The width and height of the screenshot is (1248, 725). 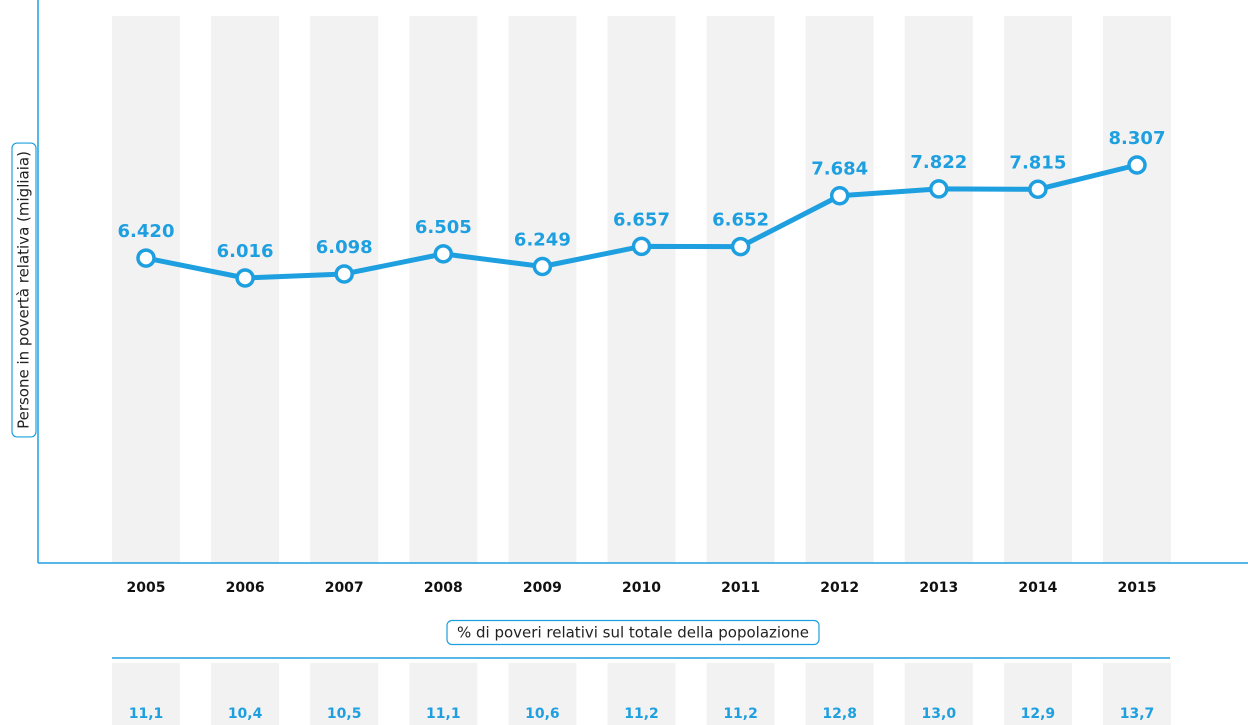 What do you see at coordinates (245, 251) in the screenshot?
I see `data-label: 6.016` at bounding box center [245, 251].